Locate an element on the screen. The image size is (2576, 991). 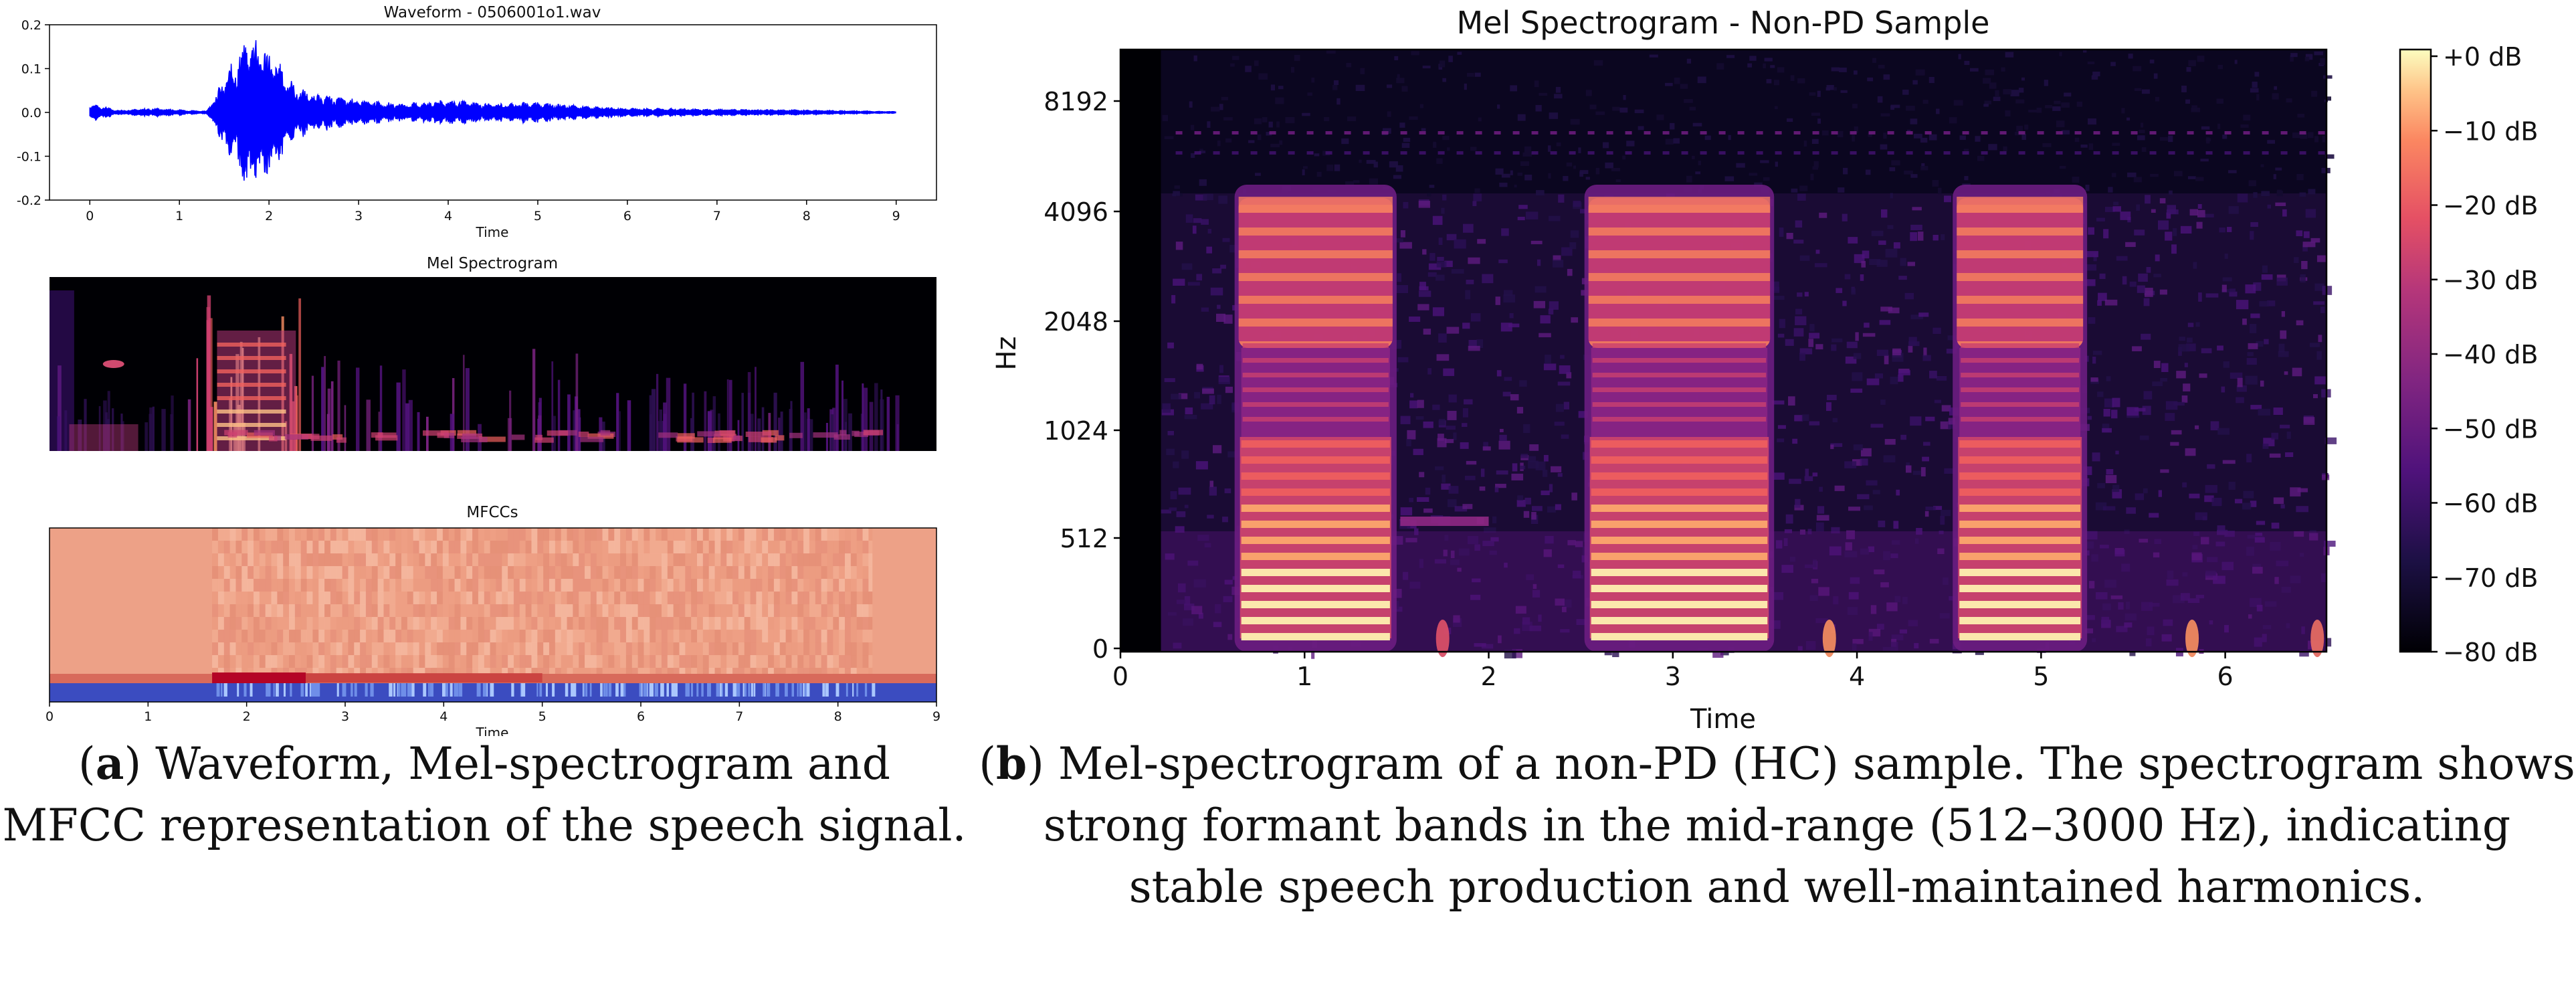
mel-large-mid-harmonic is located at coordinates (1315, 404).